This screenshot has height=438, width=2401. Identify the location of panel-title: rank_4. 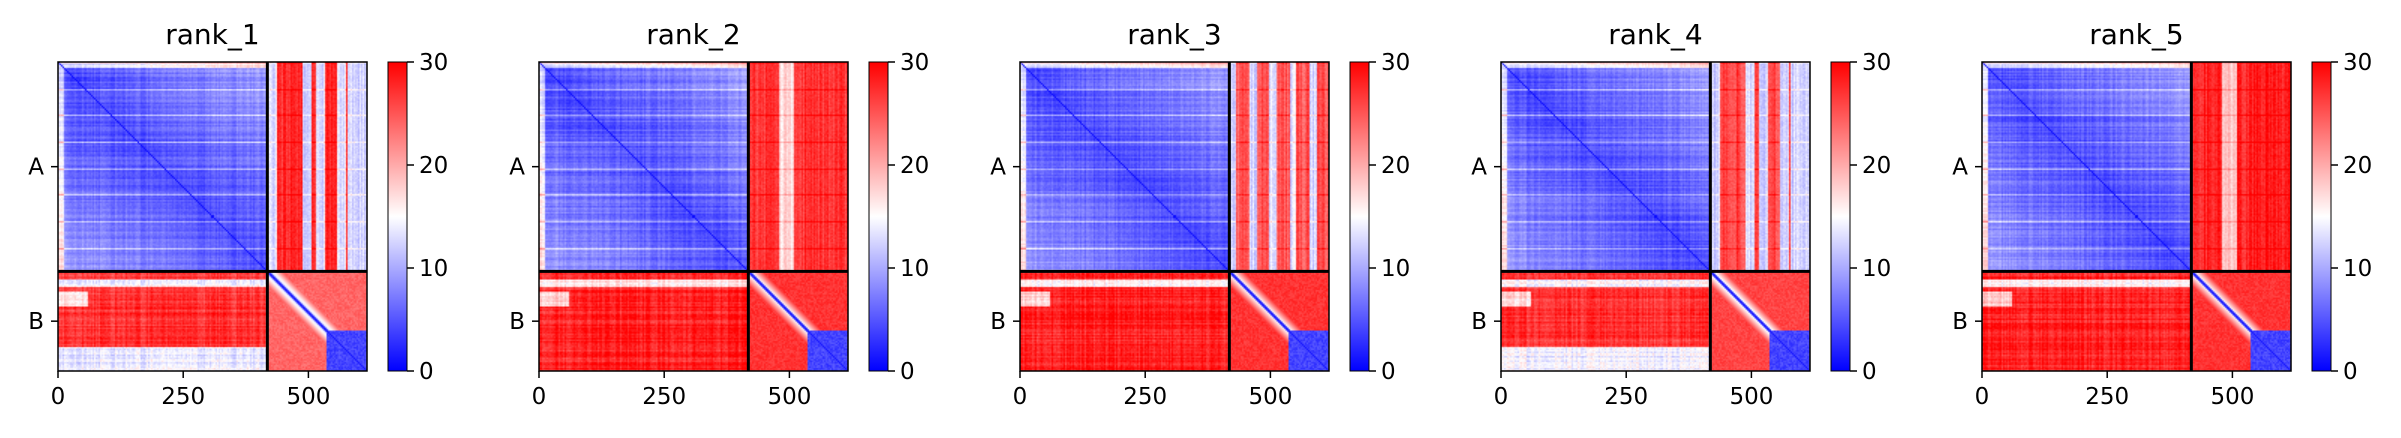
(1655, 34).